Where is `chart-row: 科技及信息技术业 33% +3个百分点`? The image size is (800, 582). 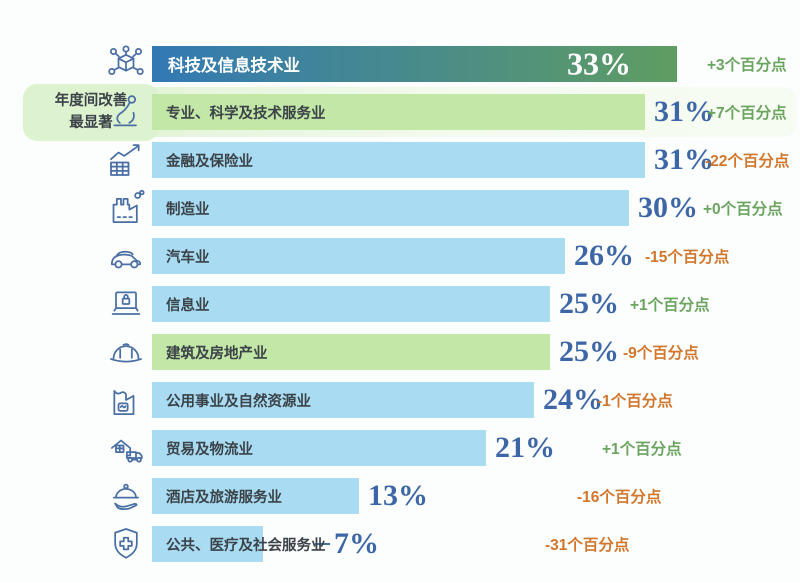
chart-row: 科技及信息技术业 33% +3个百分点 is located at coordinates (400, 64).